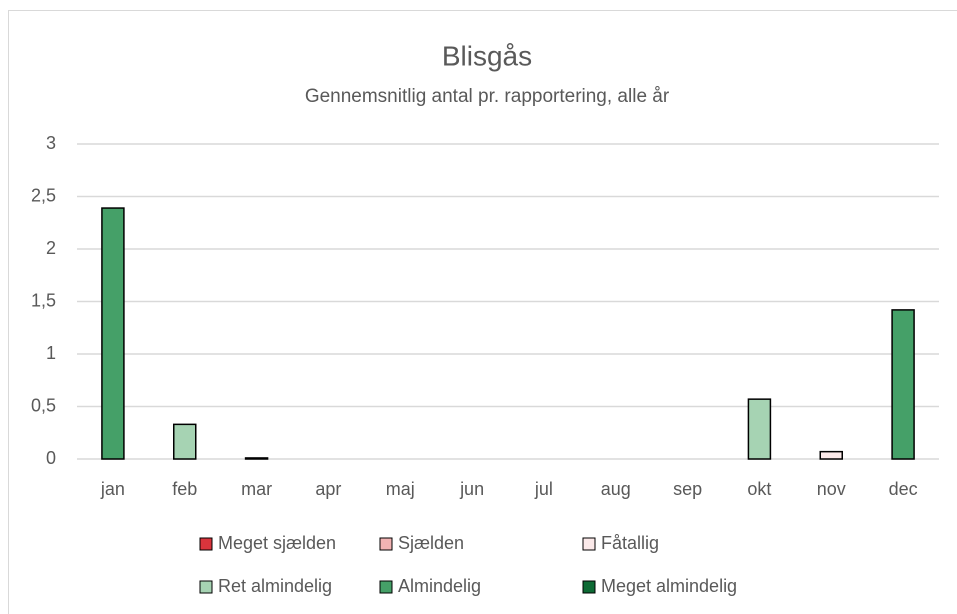 This screenshot has height=614, width=957. I want to click on y-tick-label: 3, so click(51, 143).